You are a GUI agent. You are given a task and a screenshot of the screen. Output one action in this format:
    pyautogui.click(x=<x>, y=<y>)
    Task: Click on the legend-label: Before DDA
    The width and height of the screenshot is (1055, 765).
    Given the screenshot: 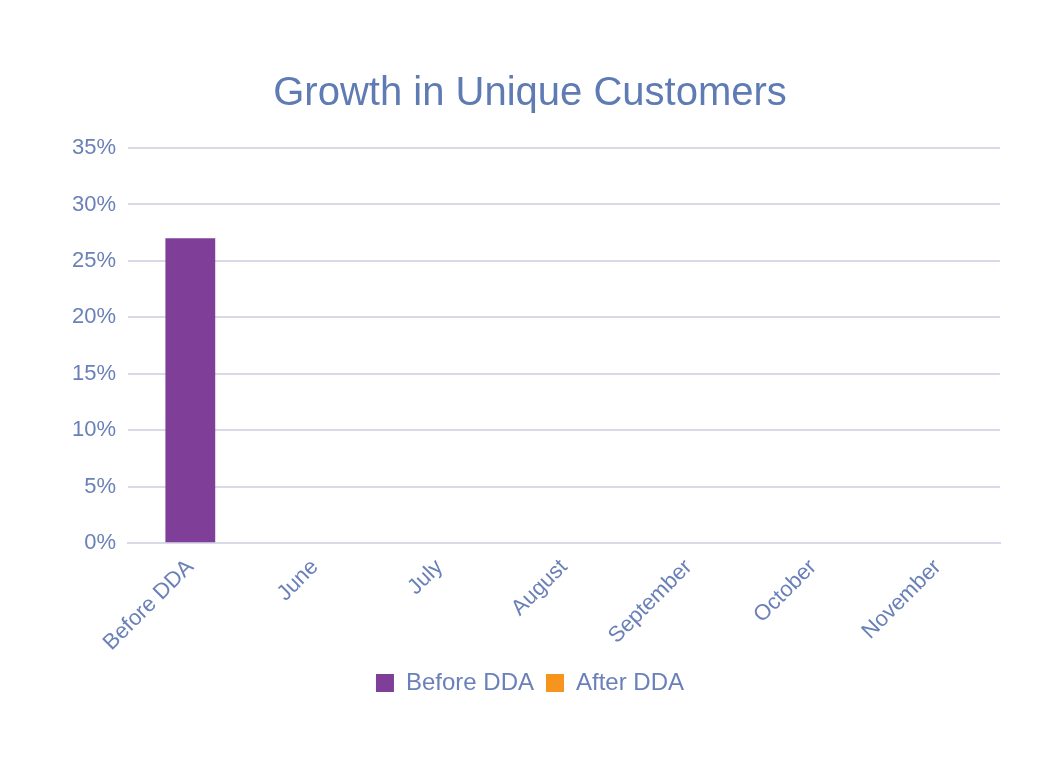 What is the action you would take?
    pyautogui.click(x=470, y=681)
    